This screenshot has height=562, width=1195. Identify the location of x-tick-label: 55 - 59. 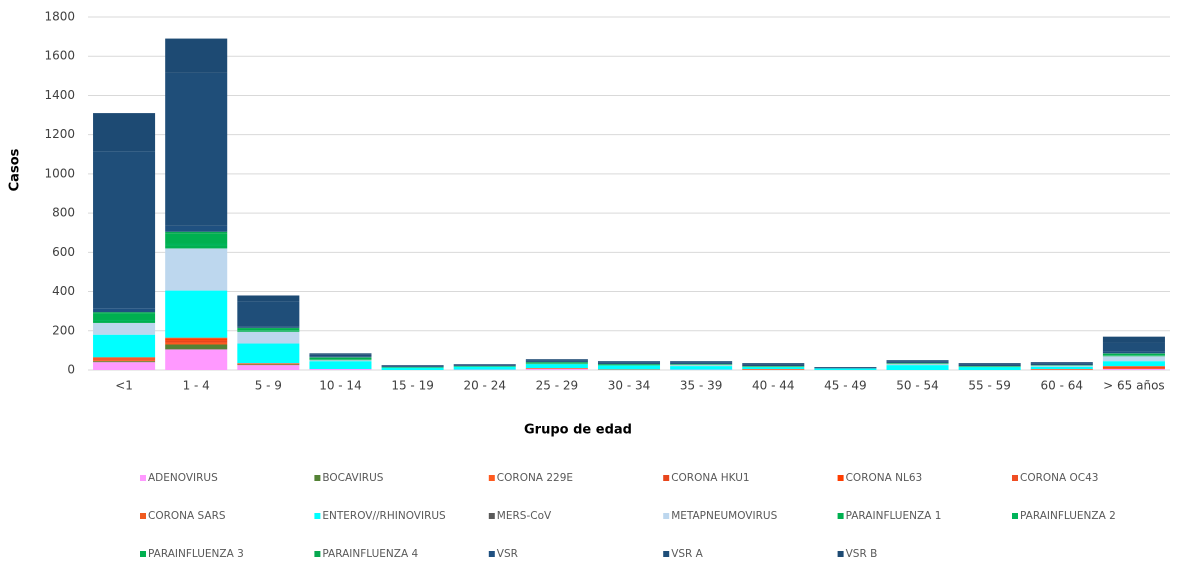
(989, 386).